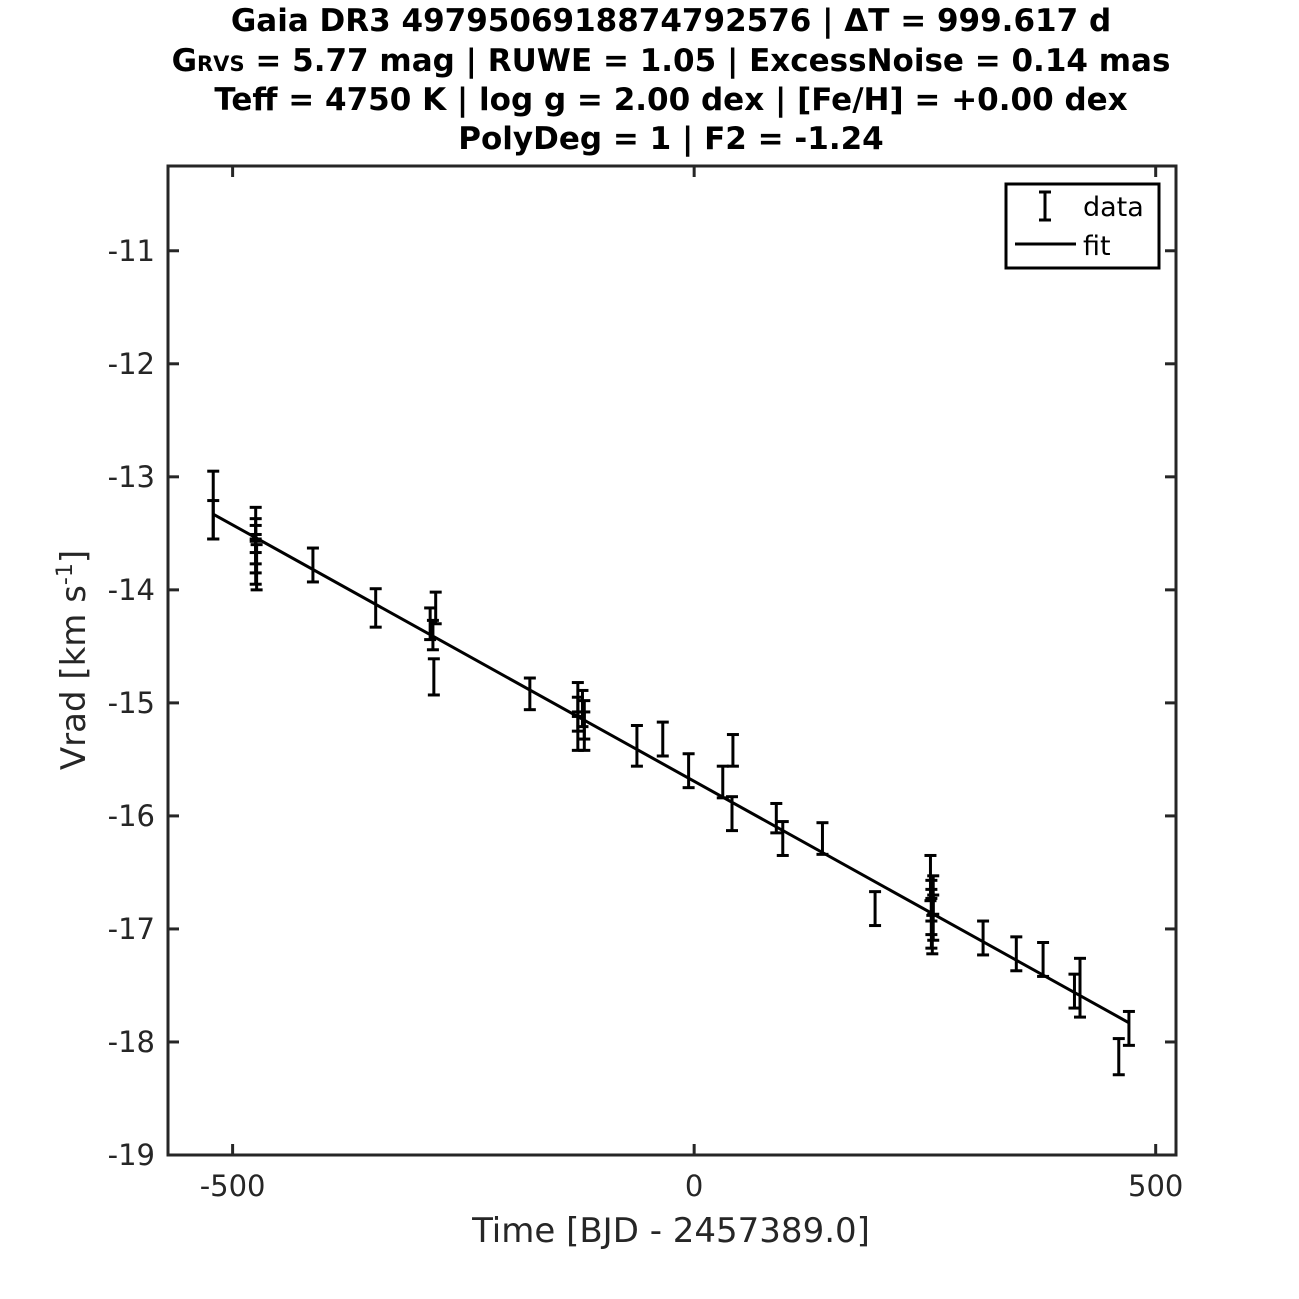  I want to click on x-tick-labels: -500 0 500, so click(692, 1186).